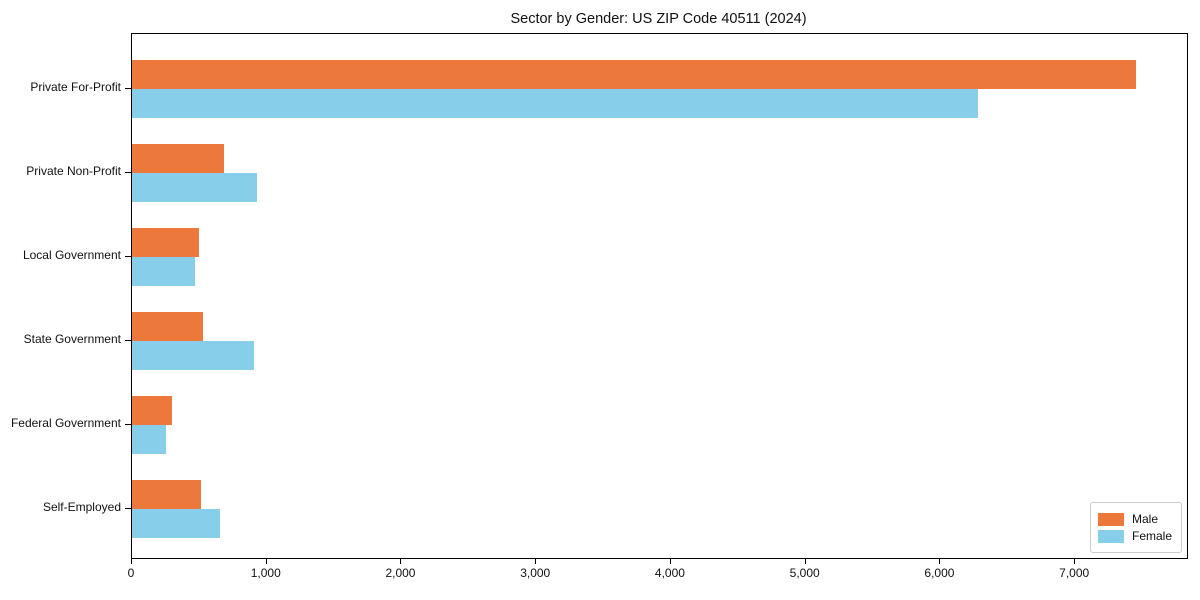 The height and width of the screenshot is (600, 1200). Describe the element at coordinates (669, 573) in the screenshot. I see `x-tick-label: 4,000` at that location.